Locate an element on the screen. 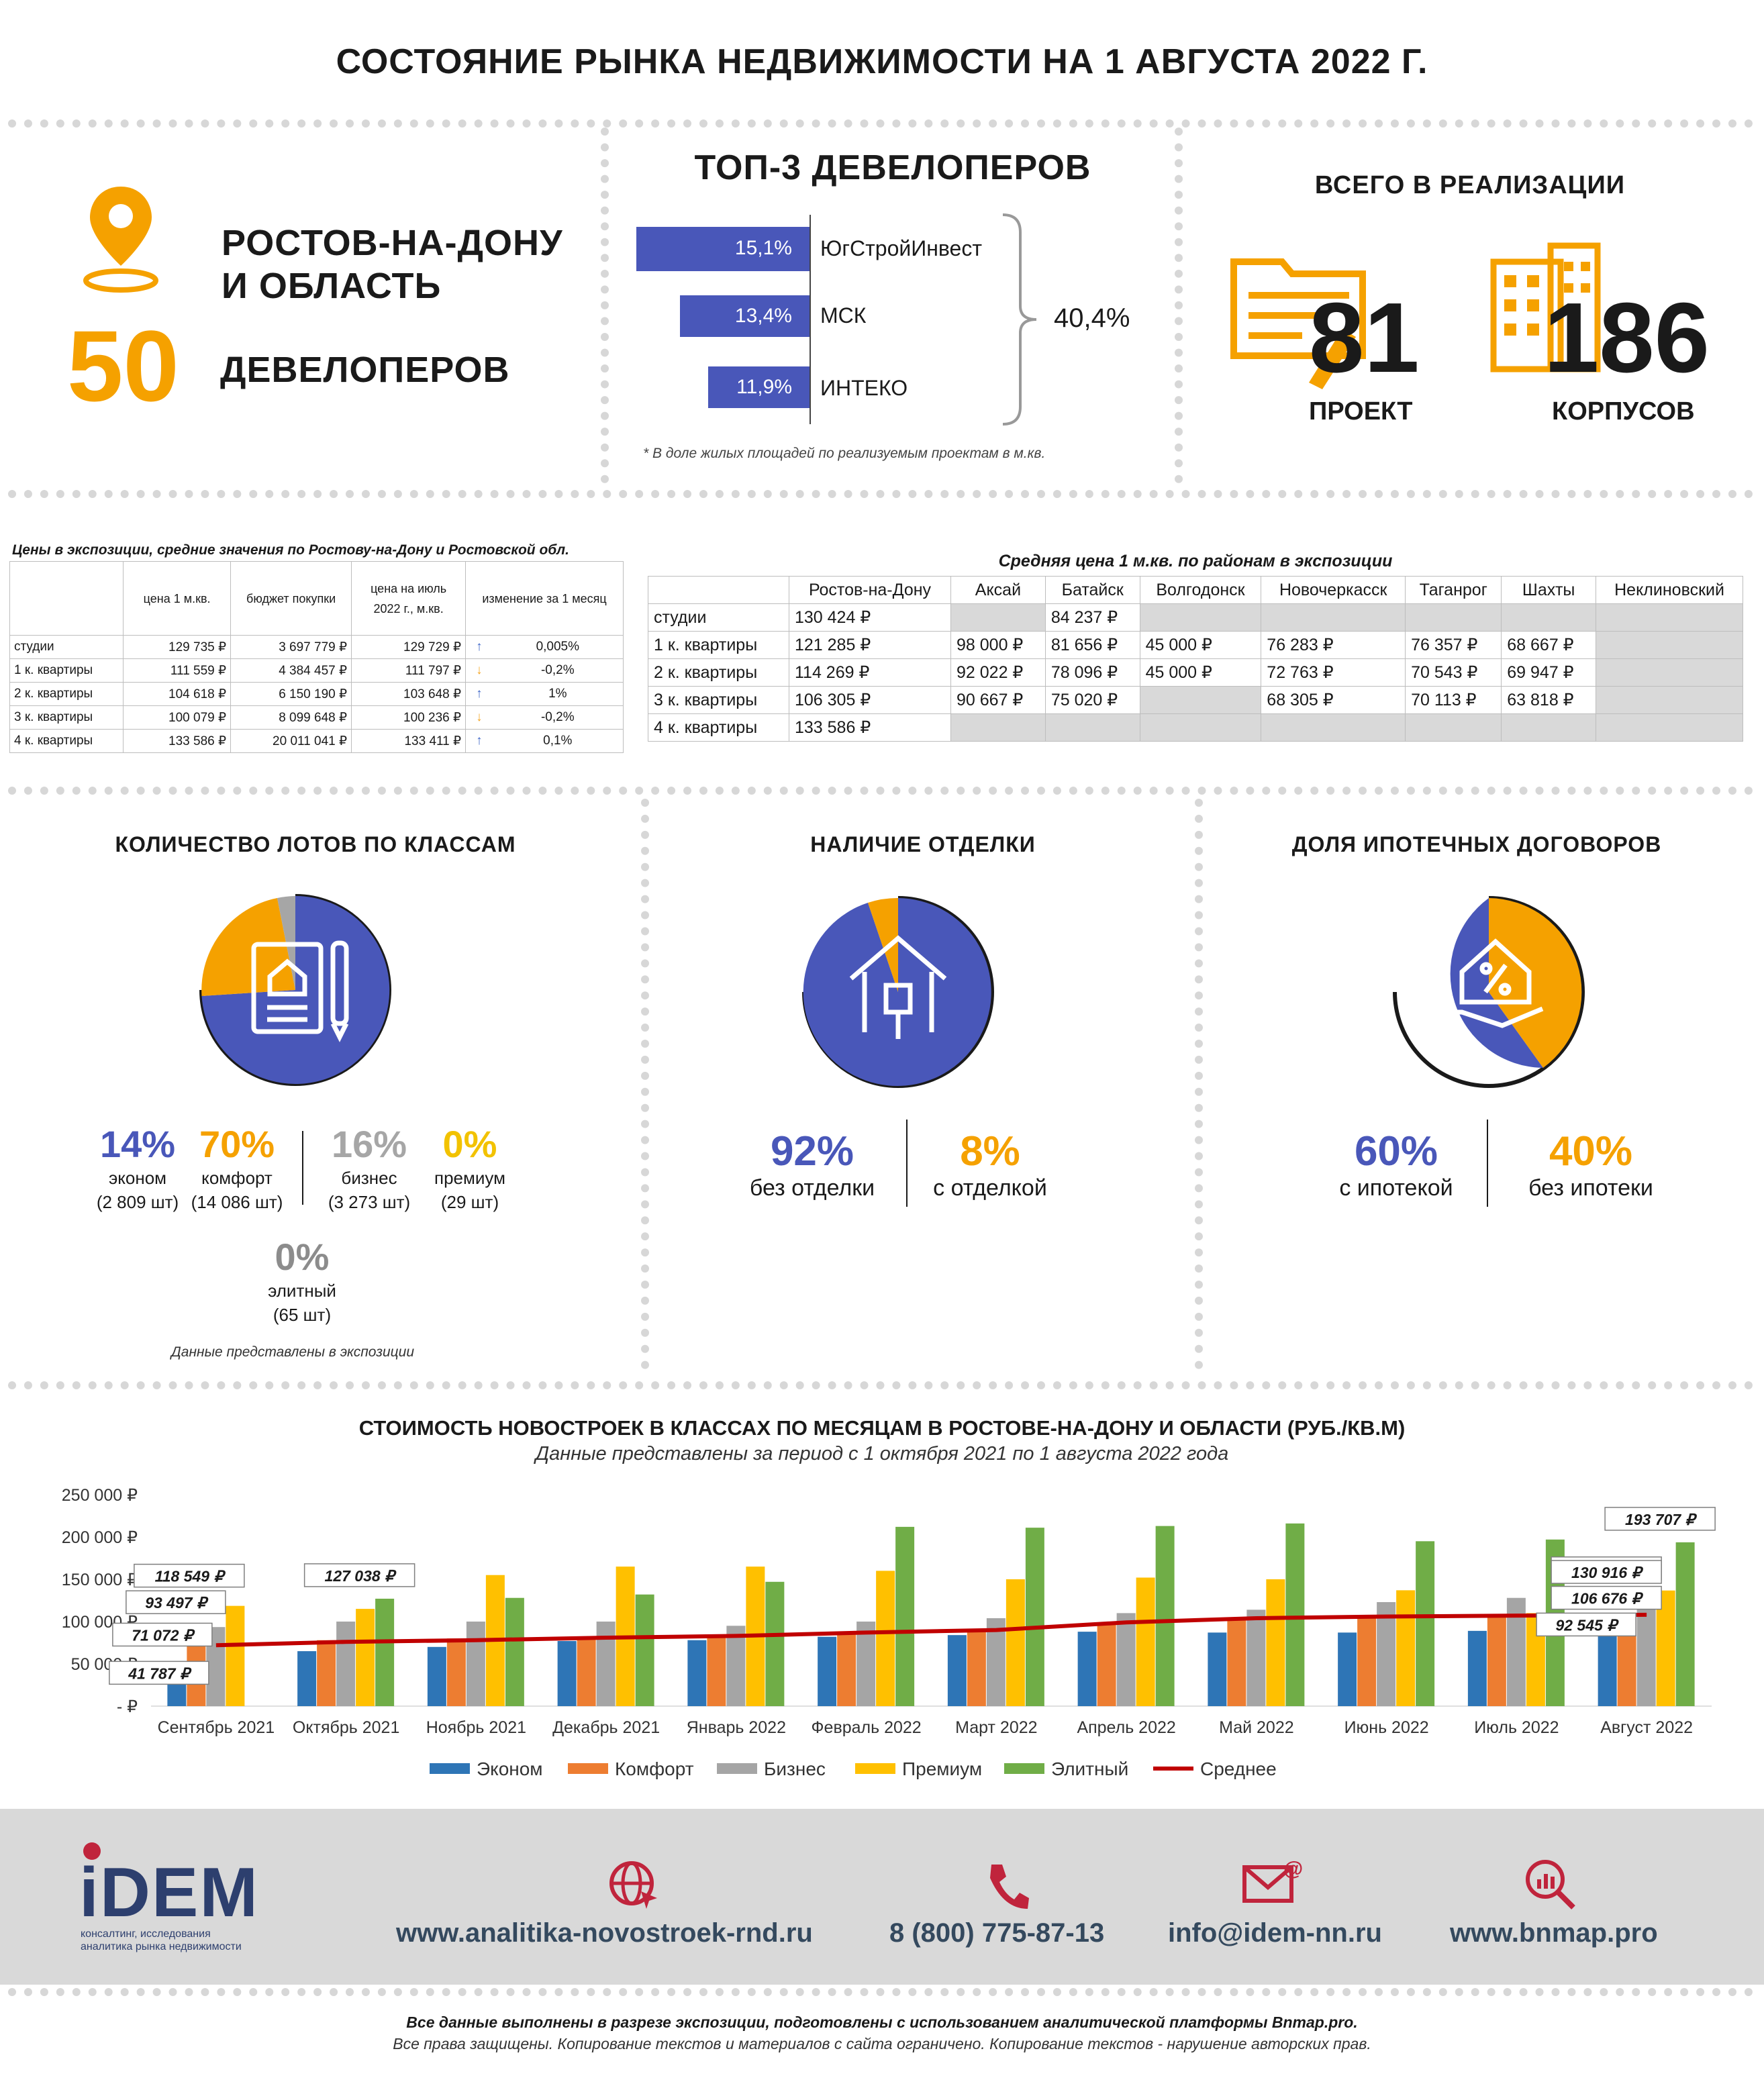 This screenshot has height=2084, width=1764. x-tick-label: Декабрь 2021 is located at coordinates (606, 1727).